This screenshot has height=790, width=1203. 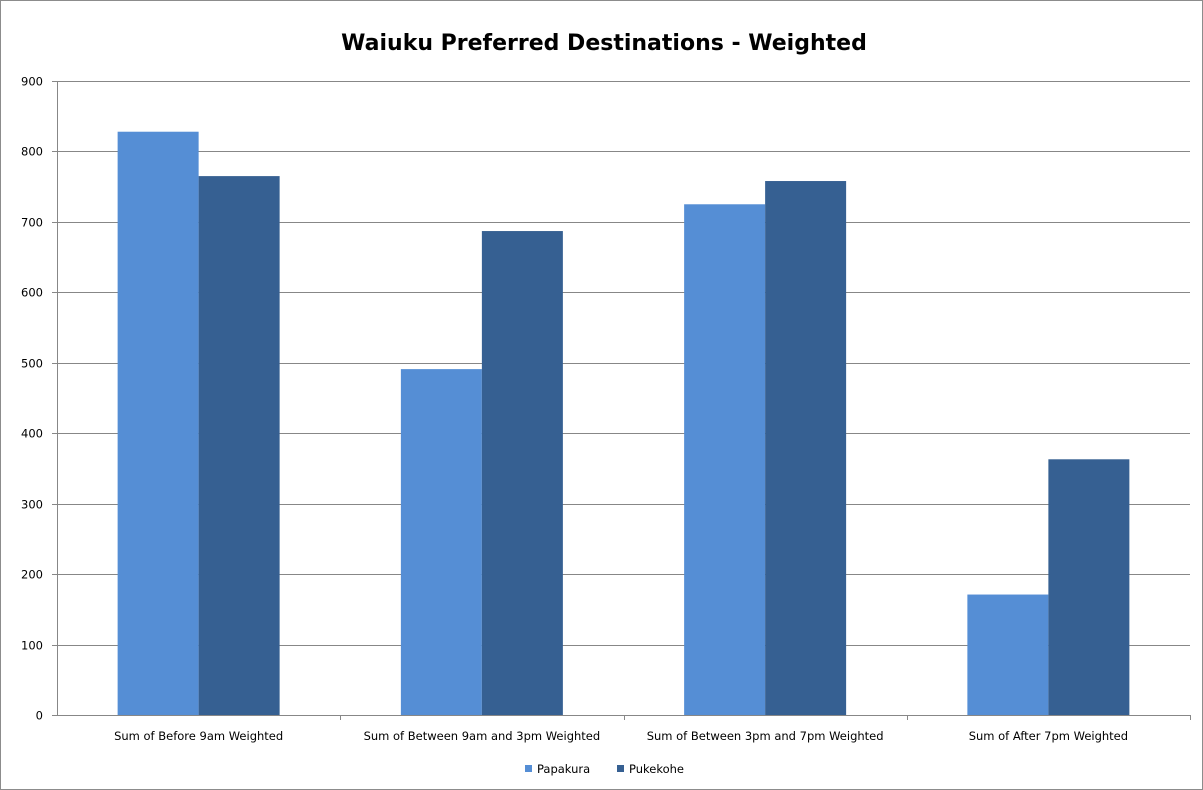 I want to click on y-tick-label: 300, so click(x=32, y=505).